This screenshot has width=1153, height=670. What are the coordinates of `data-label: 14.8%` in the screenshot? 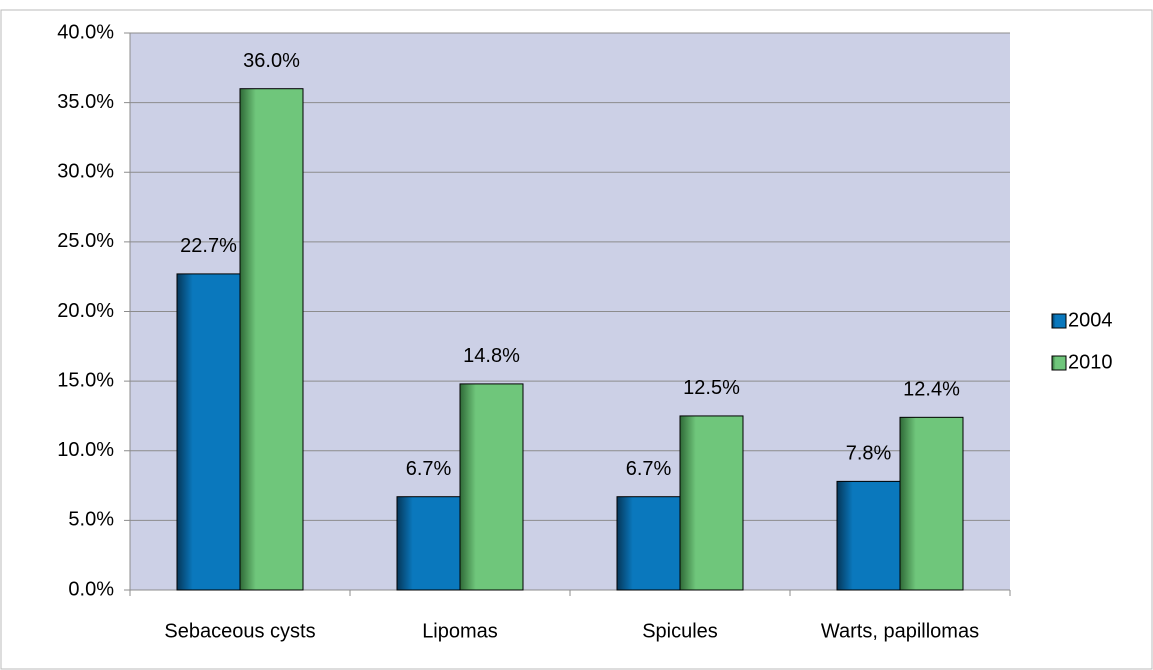 It's located at (491, 356).